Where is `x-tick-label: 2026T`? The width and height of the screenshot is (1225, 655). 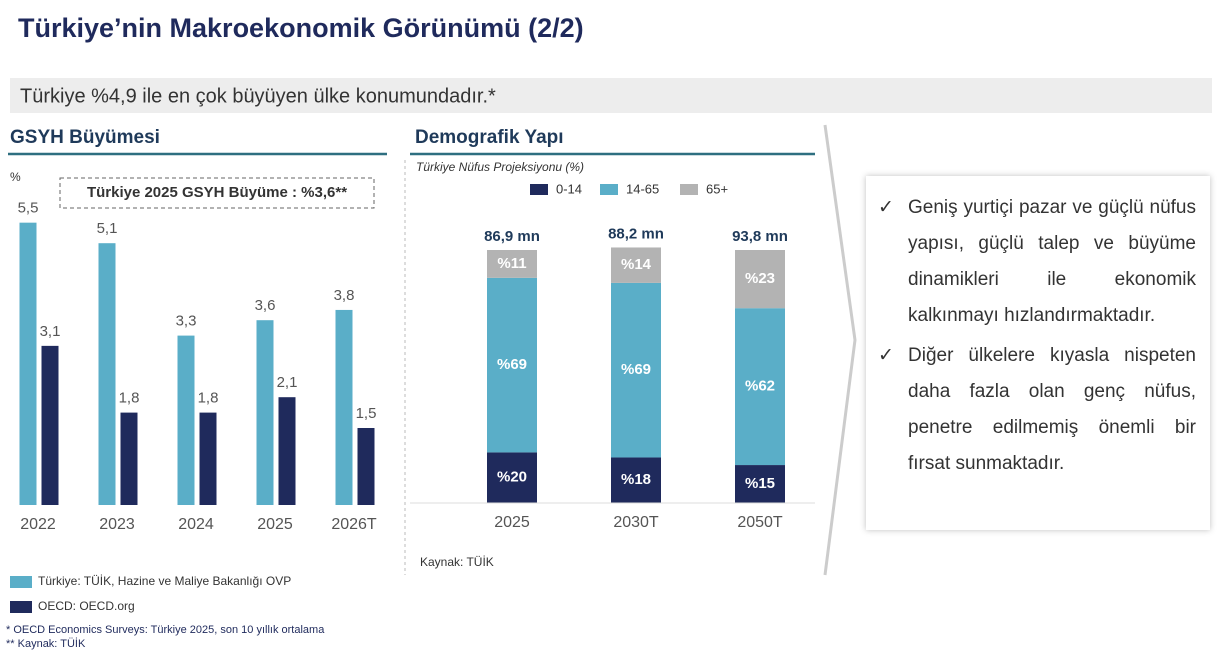
x-tick-label: 2026T is located at coordinates (354, 524).